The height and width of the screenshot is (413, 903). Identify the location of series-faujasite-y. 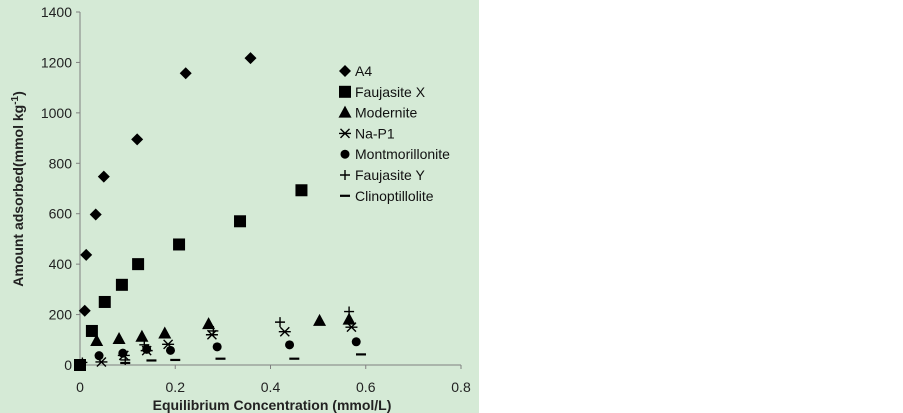
(216, 337).